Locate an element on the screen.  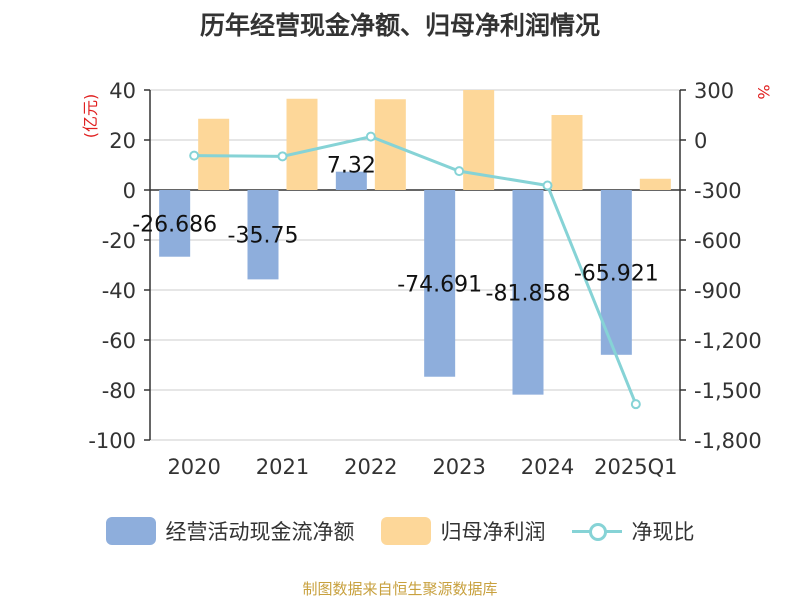
legend-swatch-cash-flow is located at coordinates (130, 531).